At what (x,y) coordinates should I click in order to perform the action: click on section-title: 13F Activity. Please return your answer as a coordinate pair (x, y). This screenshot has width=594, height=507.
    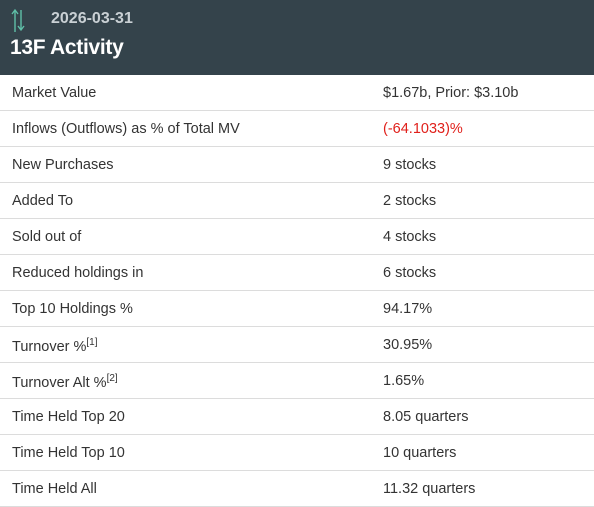
    Looking at the image, I should click on (67, 47).